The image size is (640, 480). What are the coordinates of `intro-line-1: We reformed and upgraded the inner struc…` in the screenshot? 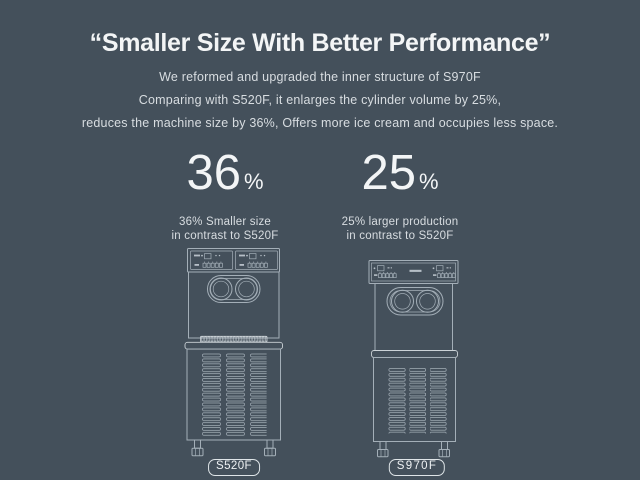 It's located at (320, 77).